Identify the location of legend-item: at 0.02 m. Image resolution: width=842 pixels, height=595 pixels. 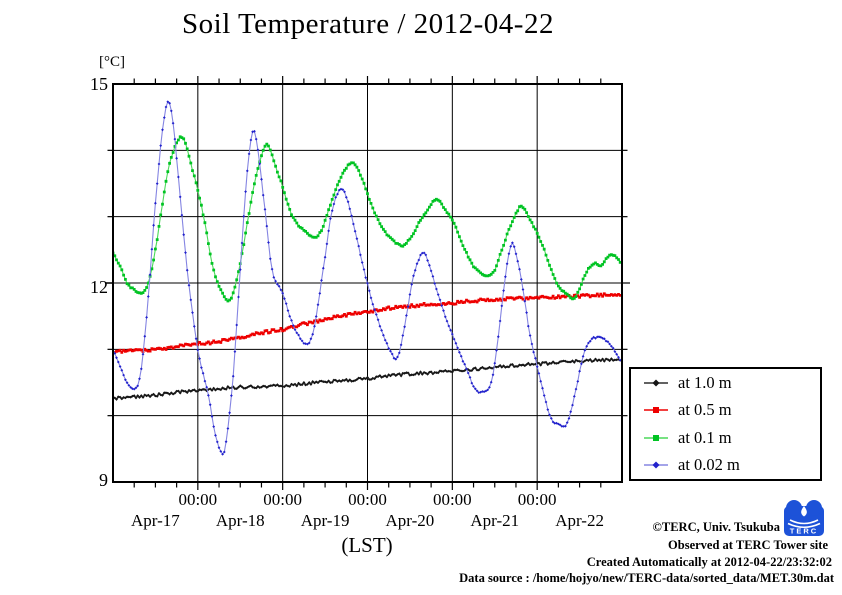
(725, 465).